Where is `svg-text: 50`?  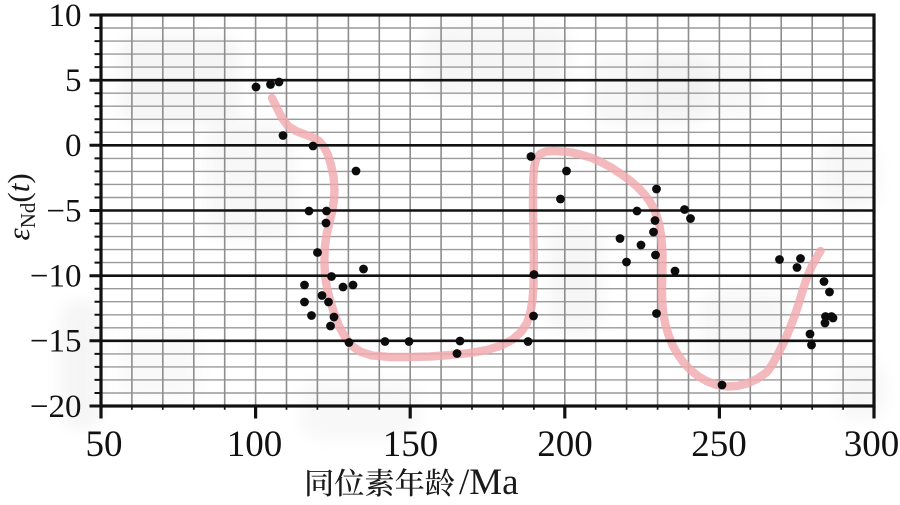 svg-text: 50 is located at coordinates (104, 444).